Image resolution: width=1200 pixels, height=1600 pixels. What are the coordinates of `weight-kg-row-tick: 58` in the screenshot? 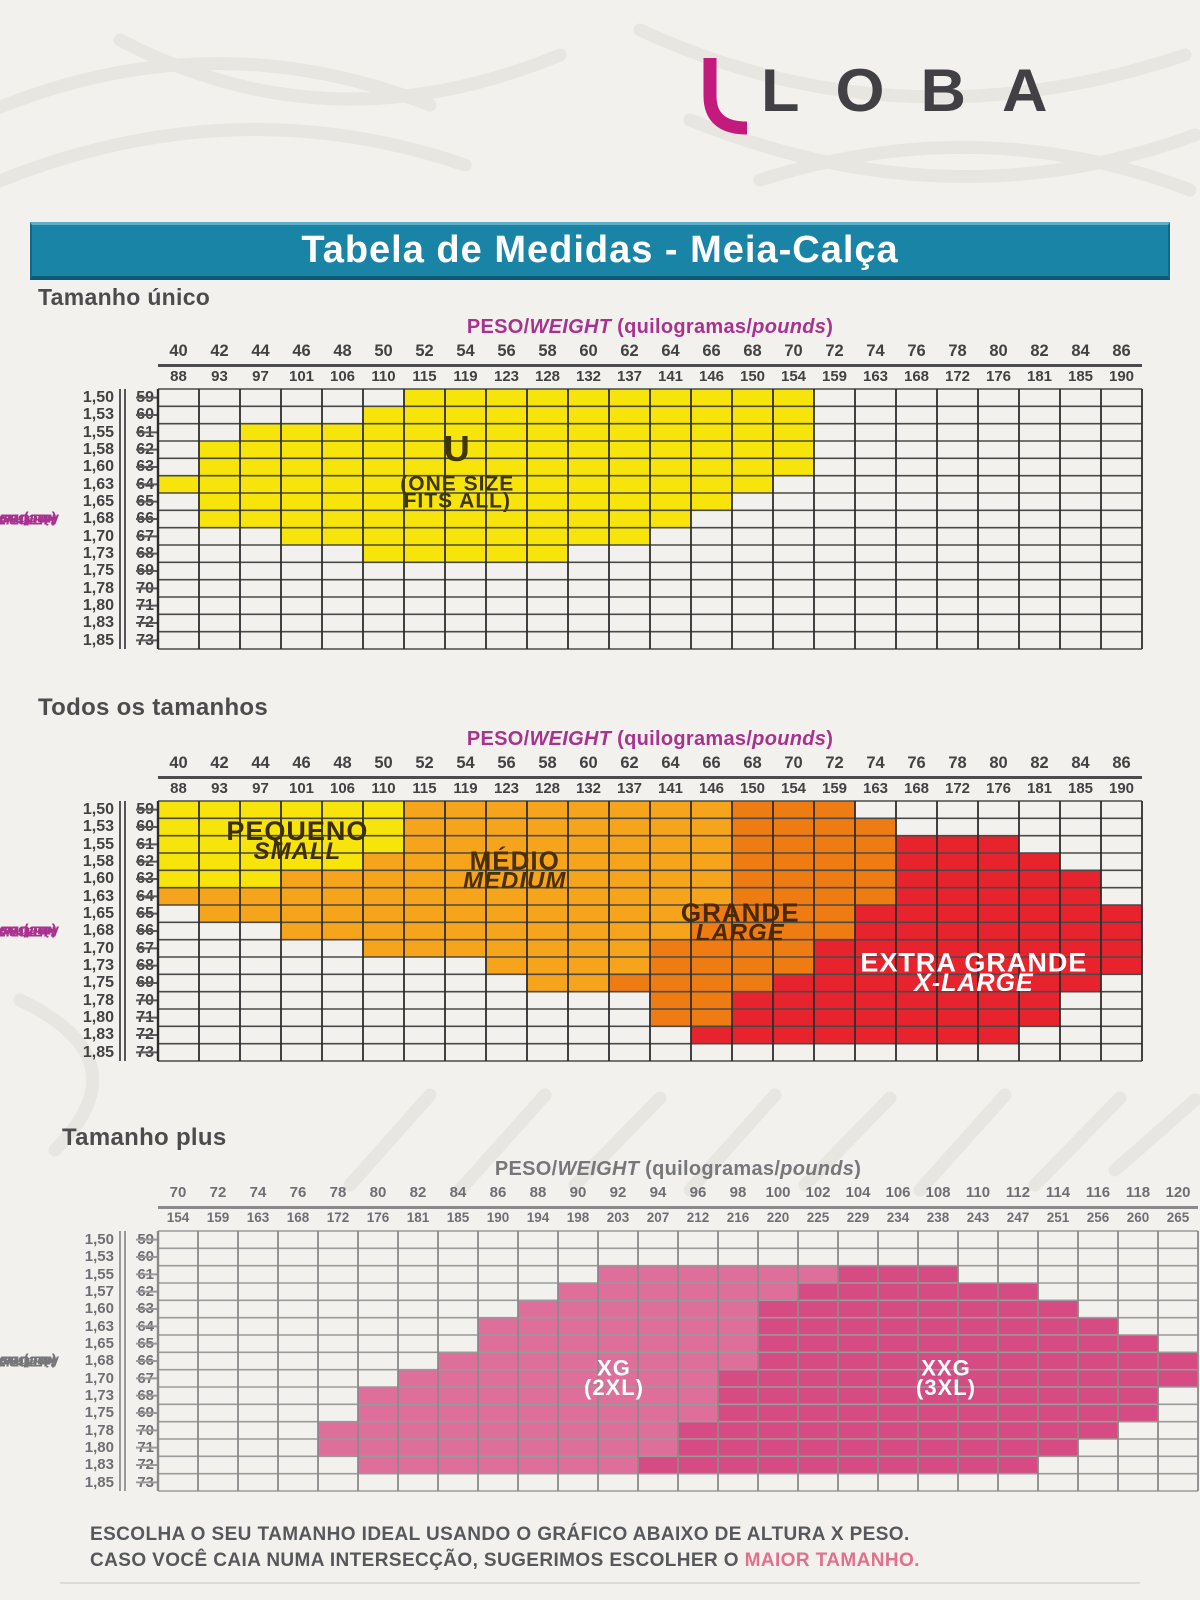 It's located at (547, 351).